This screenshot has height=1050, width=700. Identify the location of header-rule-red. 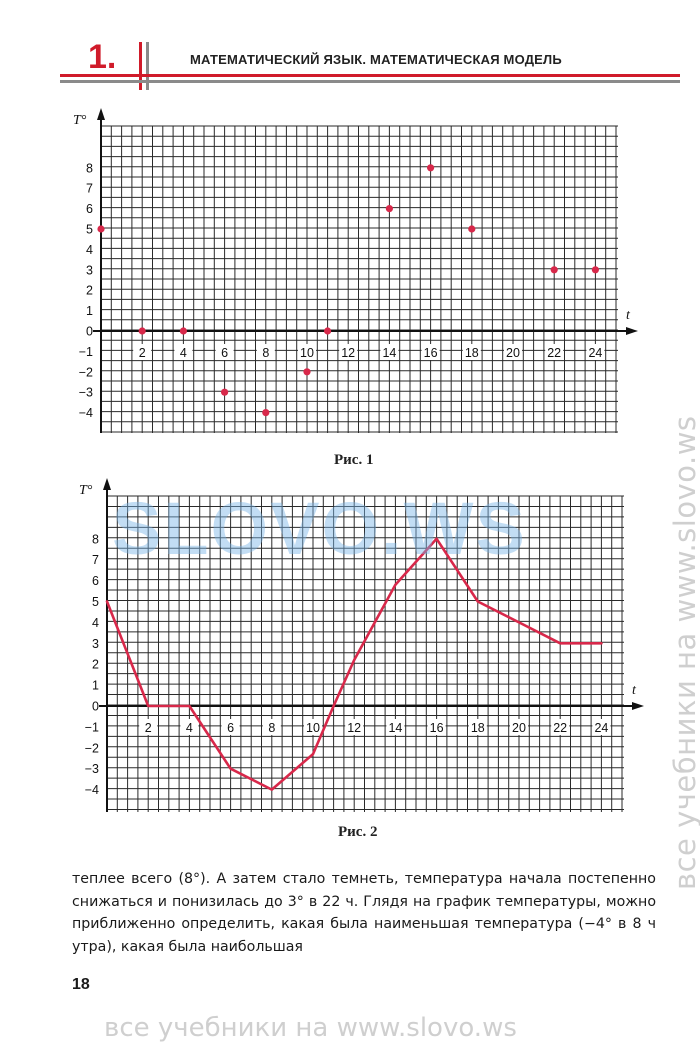
(370, 75).